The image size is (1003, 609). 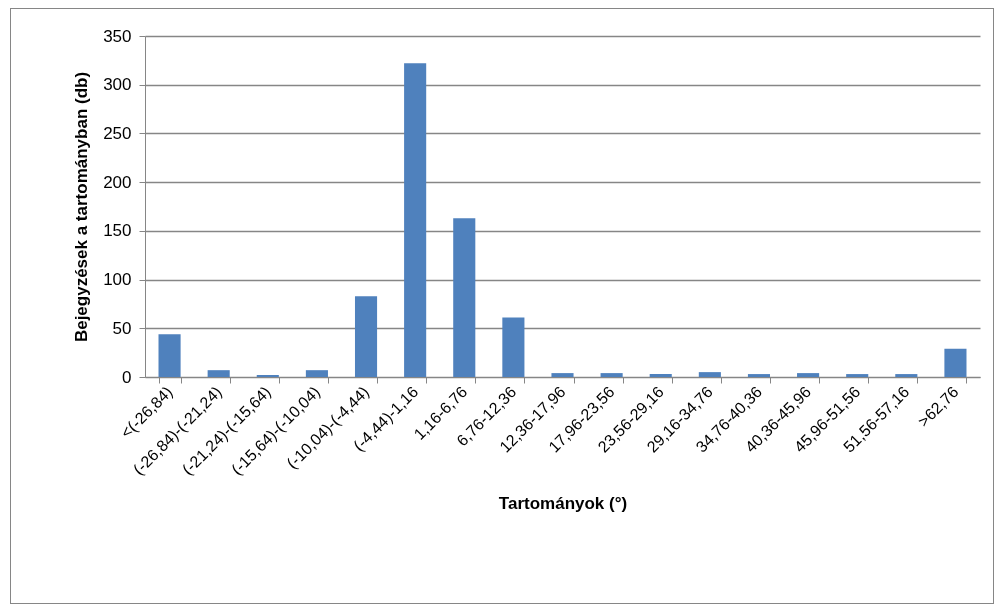 I want to click on y-tick-label: 250, so click(x=117, y=133).